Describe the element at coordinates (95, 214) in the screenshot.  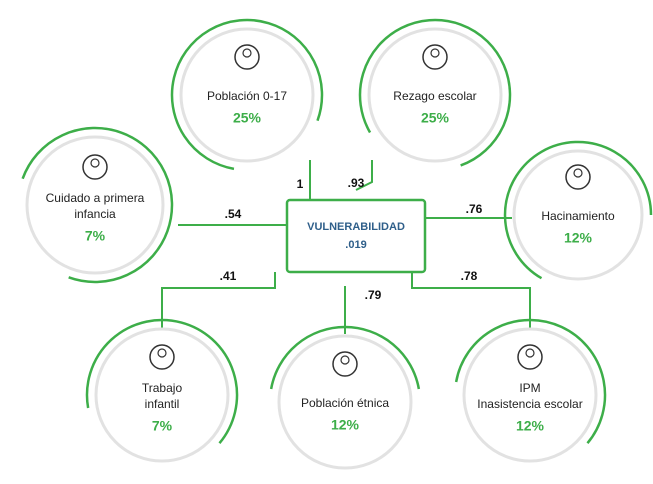
I see `node-label: infancia` at that location.